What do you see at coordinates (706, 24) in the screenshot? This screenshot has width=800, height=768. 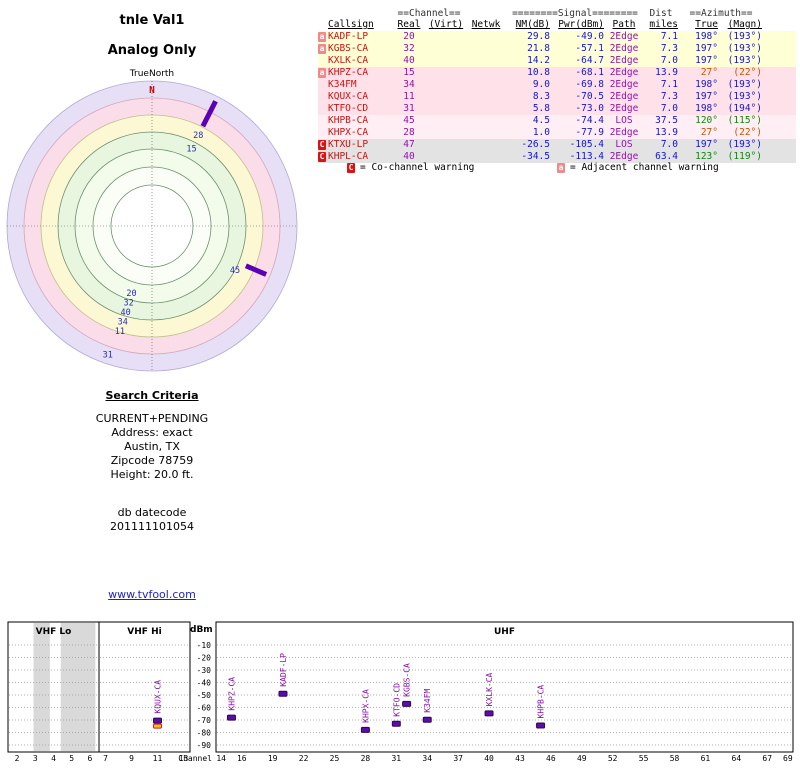 I see `header-true: True` at bounding box center [706, 24].